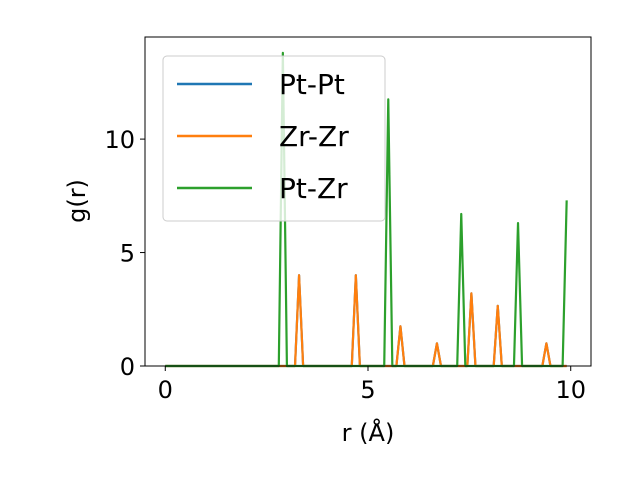  What do you see at coordinates (127, 254) in the screenshot?
I see `y-tick-label: 5` at bounding box center [127, 254].